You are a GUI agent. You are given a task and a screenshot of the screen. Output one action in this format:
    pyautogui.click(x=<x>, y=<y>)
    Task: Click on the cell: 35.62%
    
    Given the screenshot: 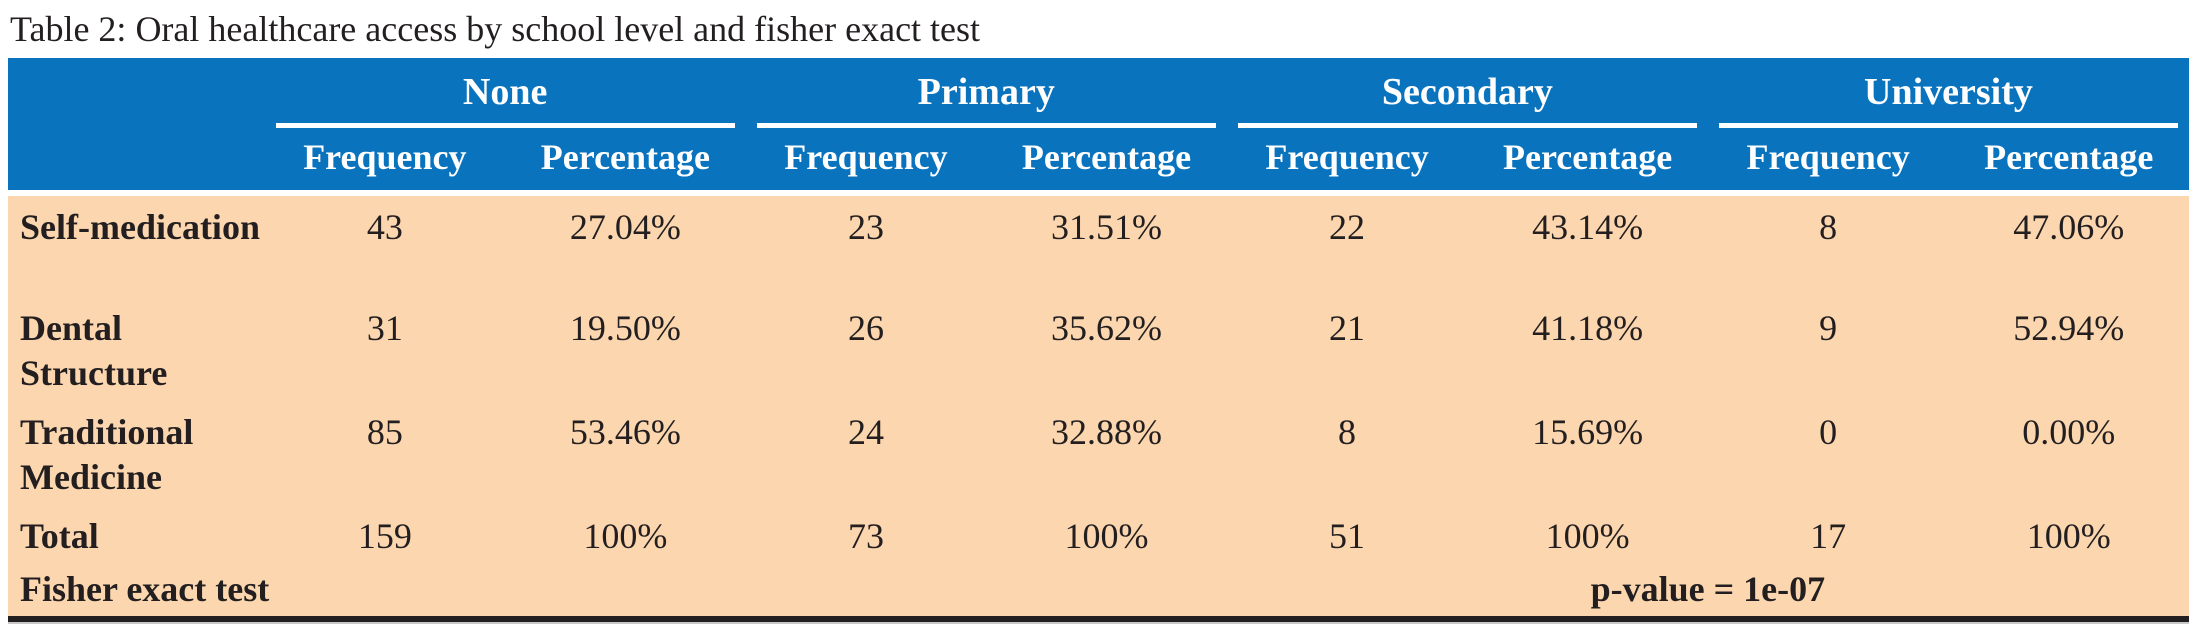 What is the action you would take?
    pyautogui.click(x=1106, y=348)
    